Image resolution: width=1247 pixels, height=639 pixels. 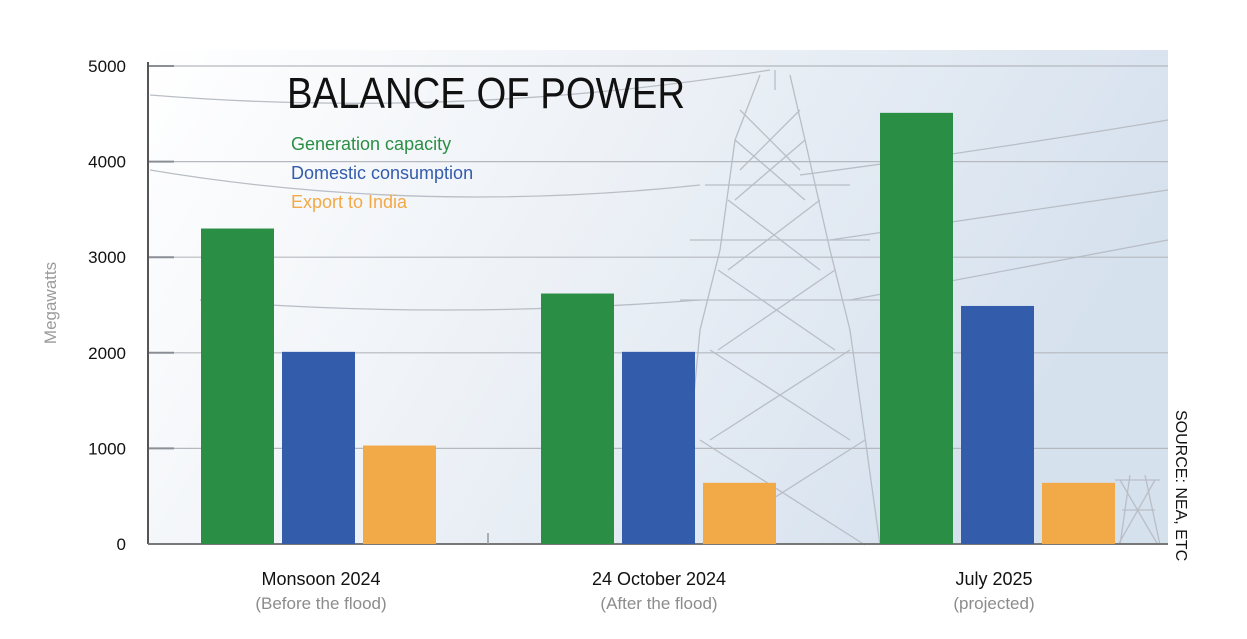 What do you see at coordinates (107, 305) in the screenshot?
I see `y-tick-labels: 0 1000 2000 3000 4000 5000` at bounding box center [107, 305].